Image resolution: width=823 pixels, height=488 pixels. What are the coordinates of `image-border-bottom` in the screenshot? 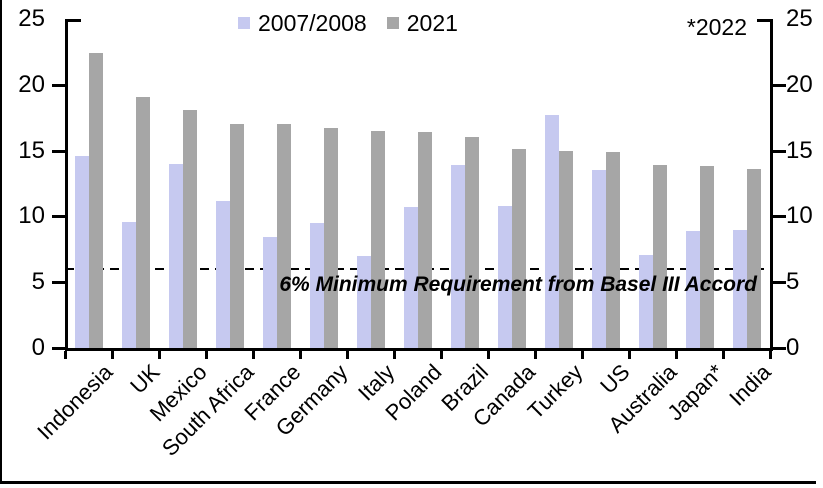 It's located at (408, 482).